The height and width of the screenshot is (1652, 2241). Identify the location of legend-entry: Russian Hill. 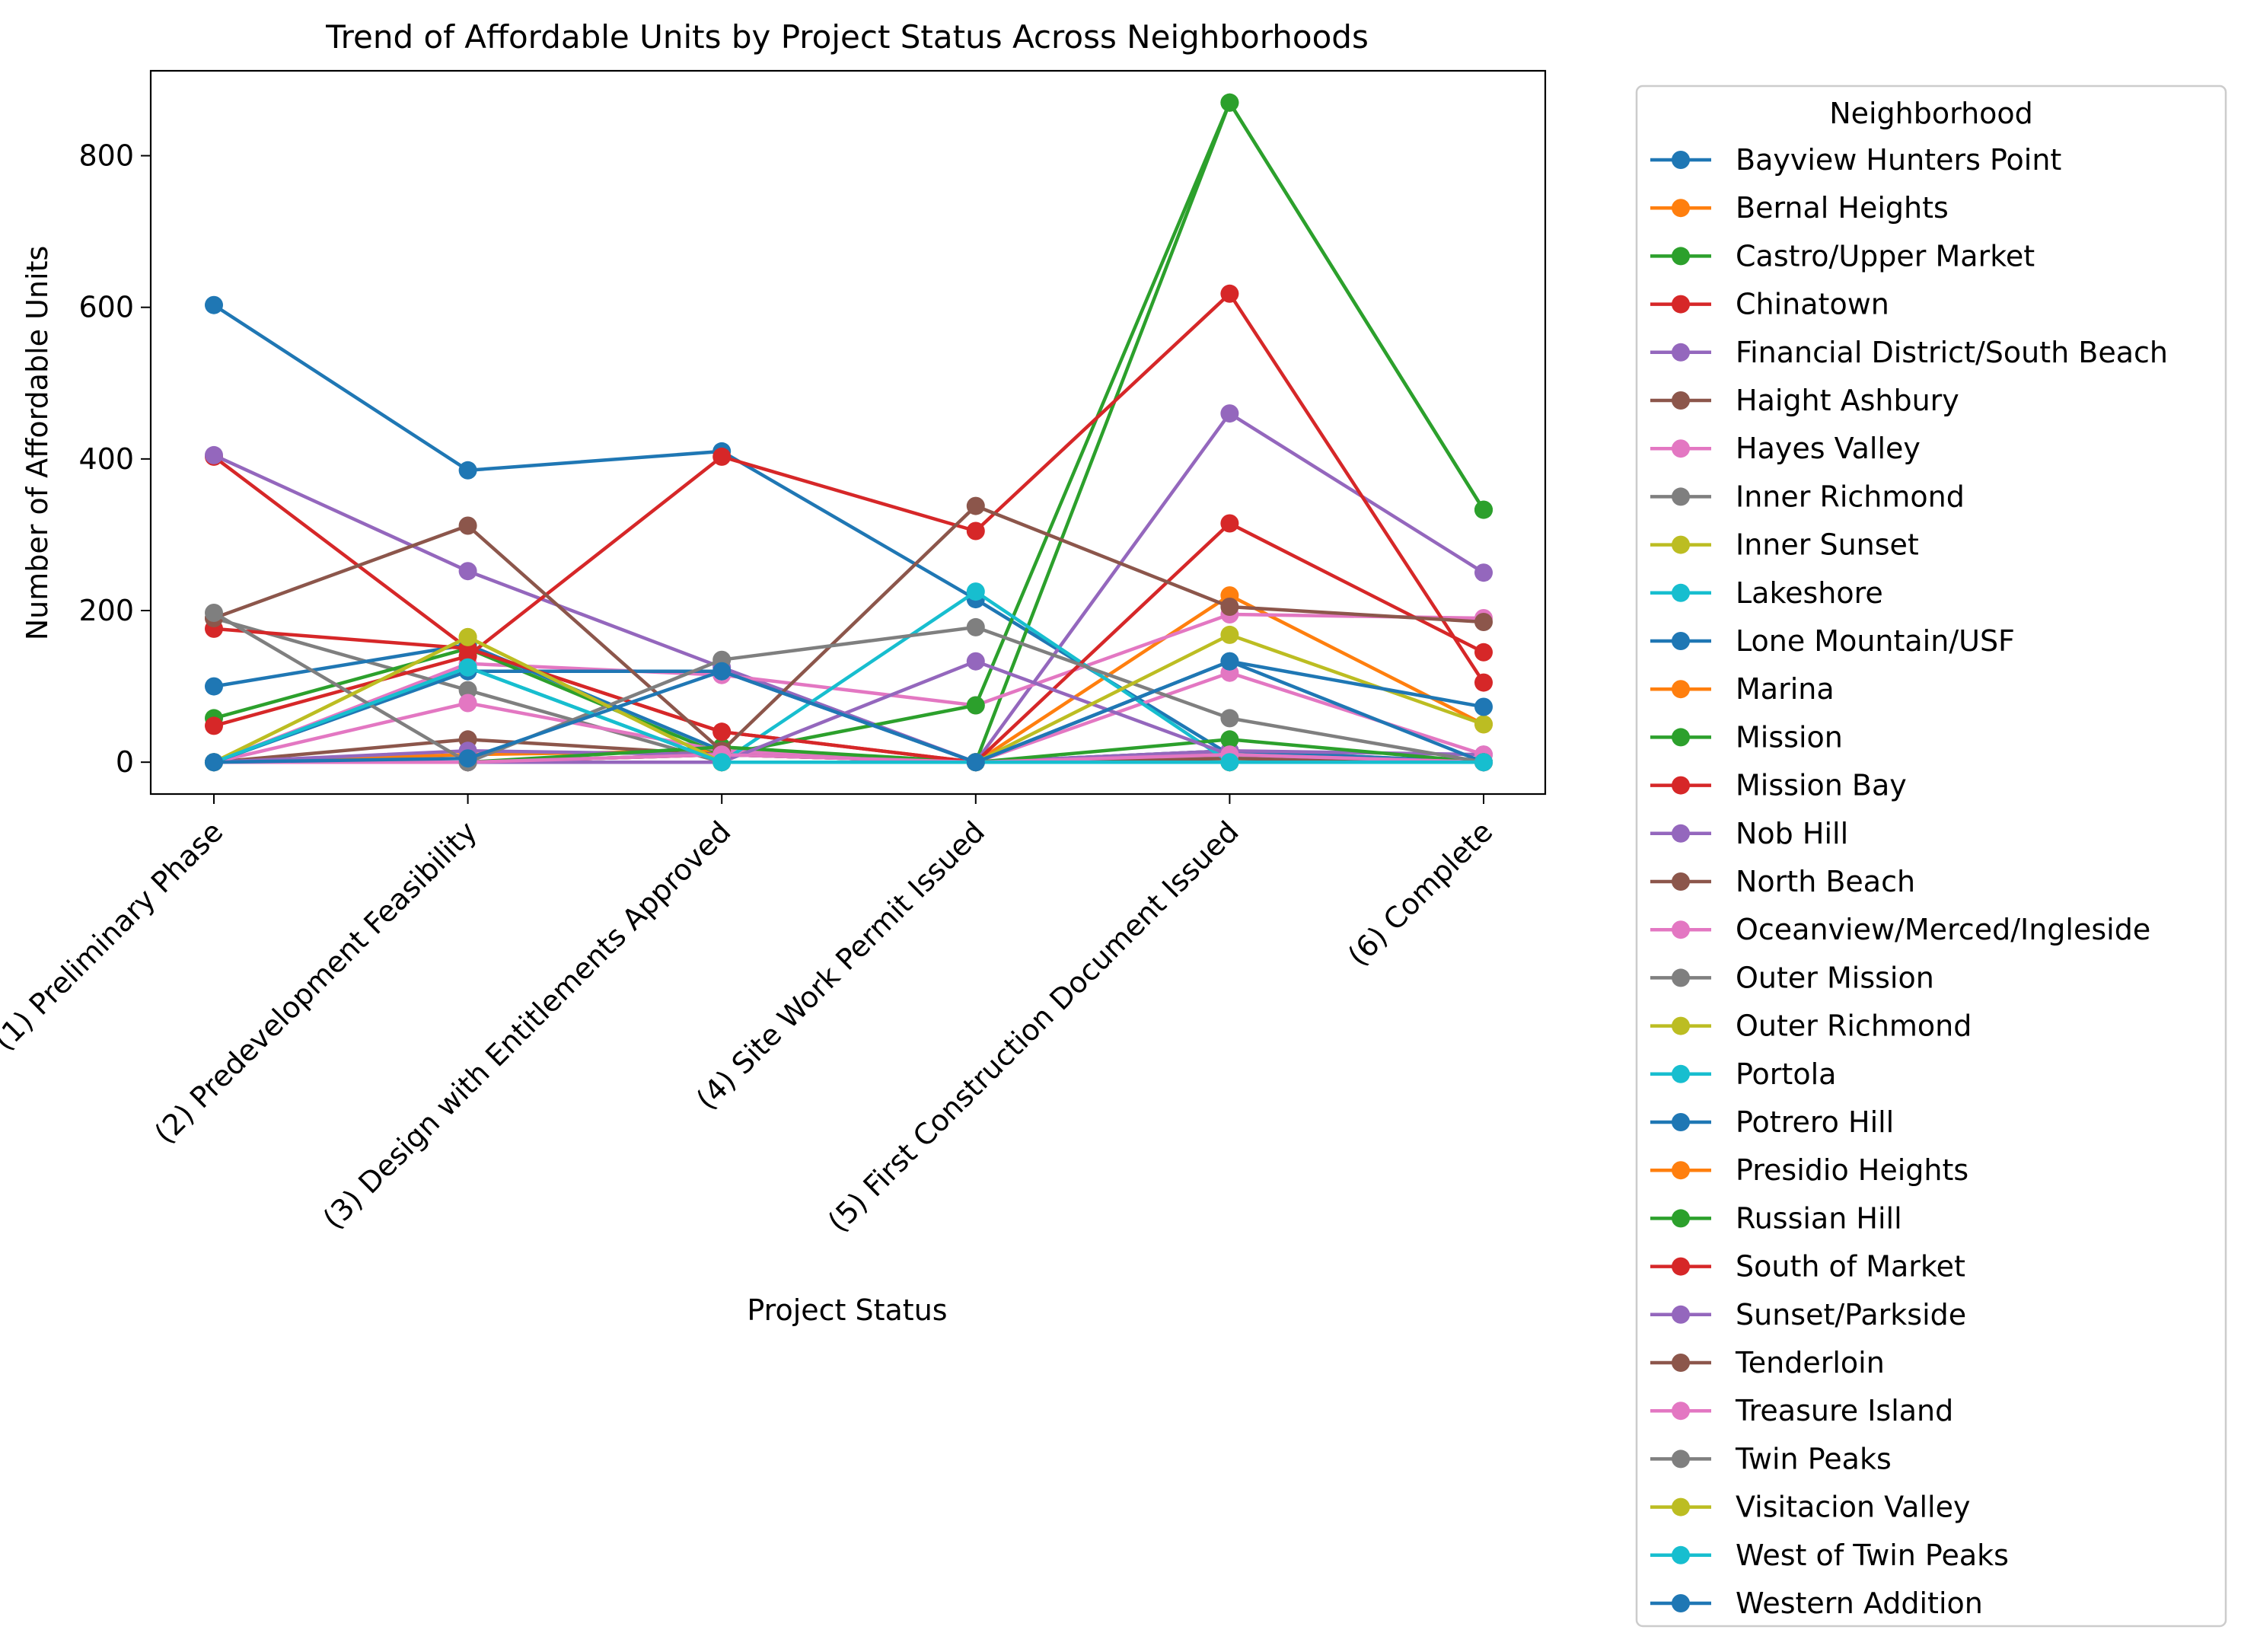
(1776, 1218).